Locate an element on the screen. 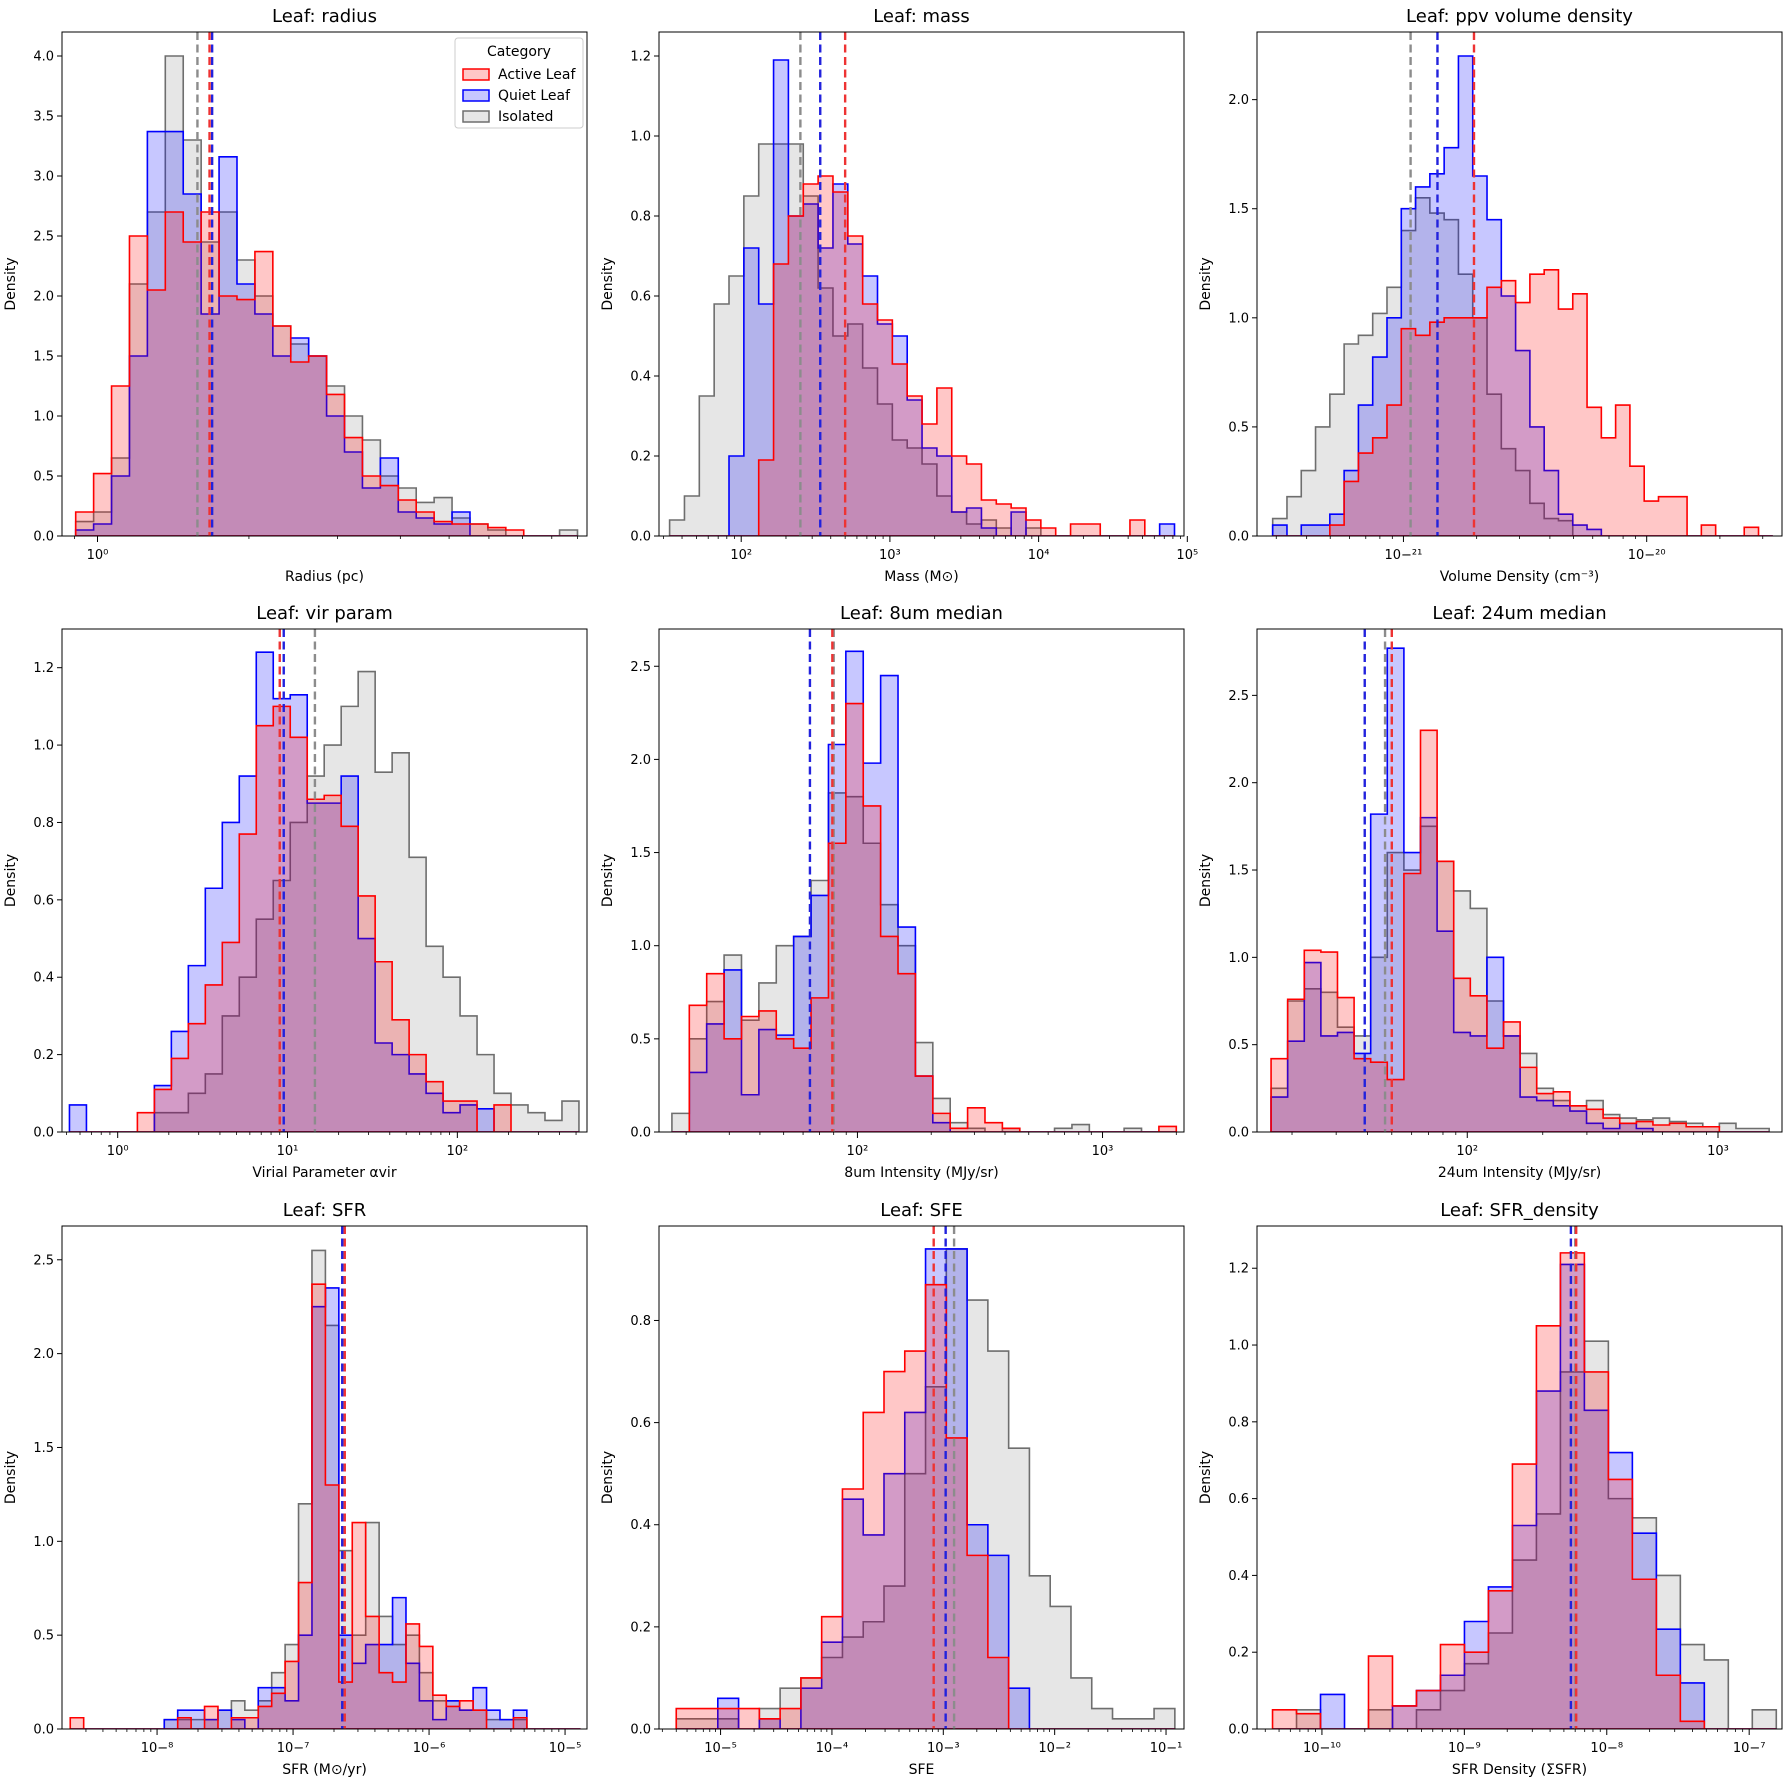 This screenshot has width=1790, height=1790. x-tick-label: 10−²¹ is located at coordinates (1404, 555).